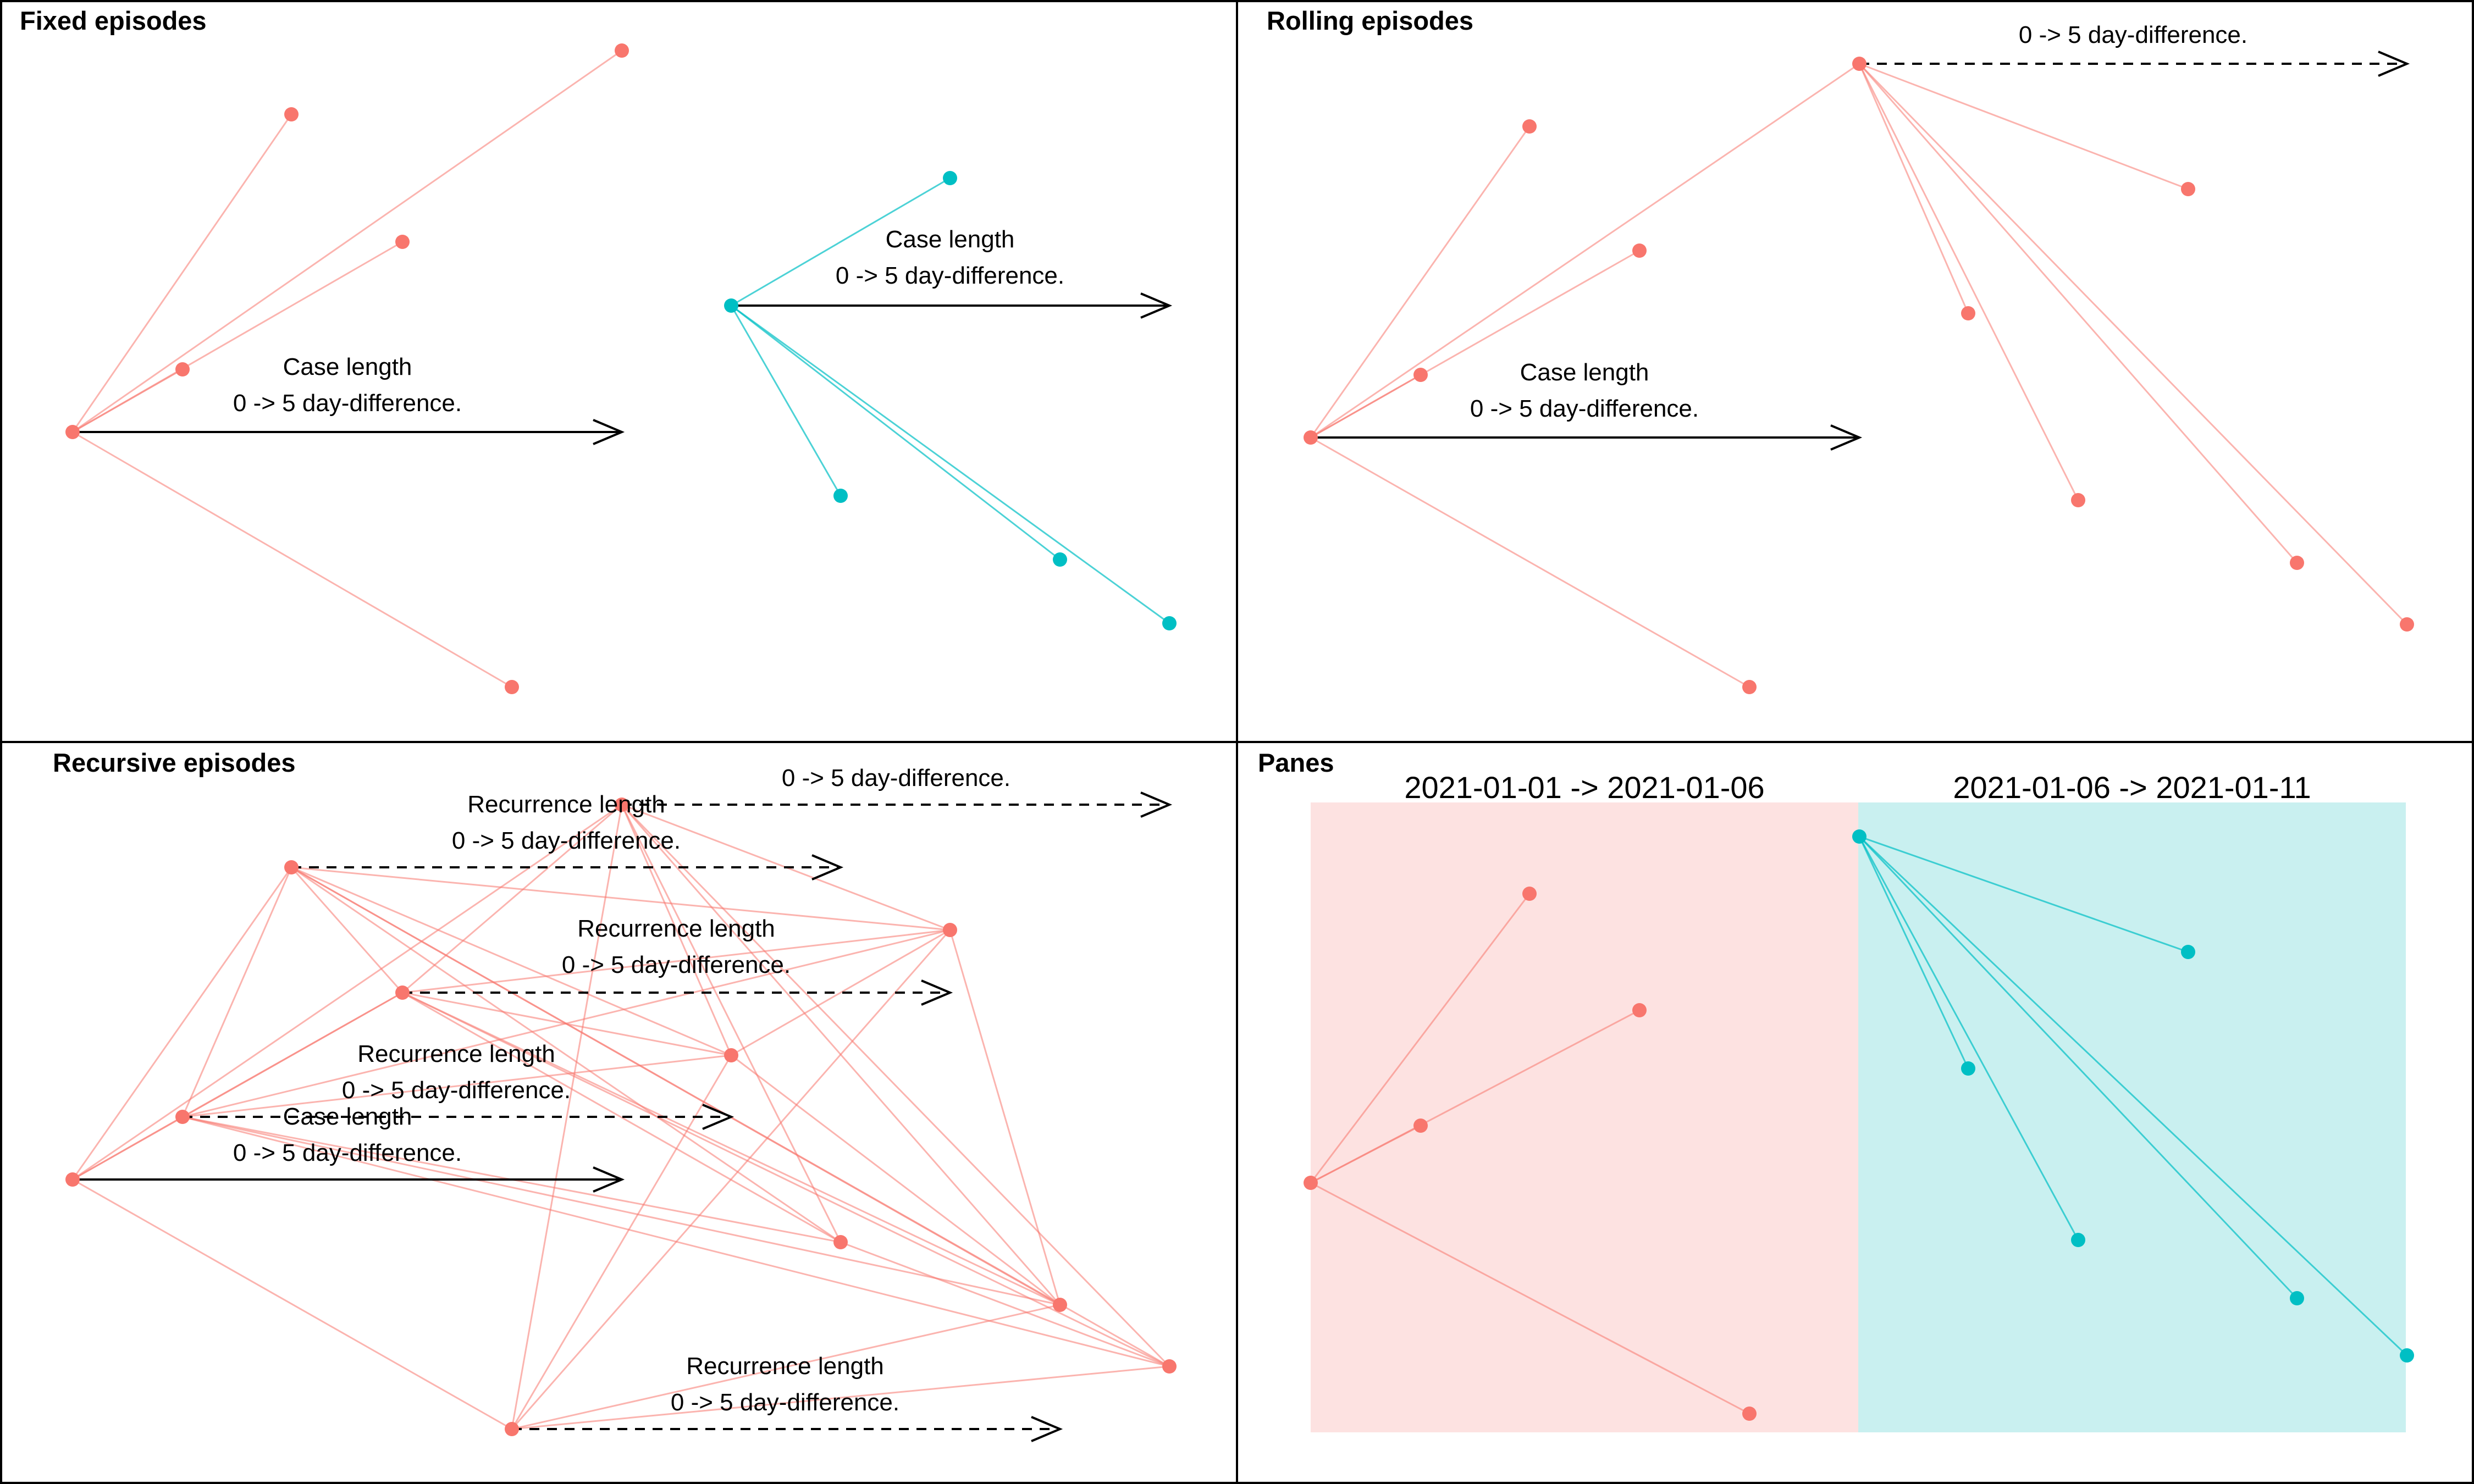  I want to click on pane-1-background, so click(1585, 1117).